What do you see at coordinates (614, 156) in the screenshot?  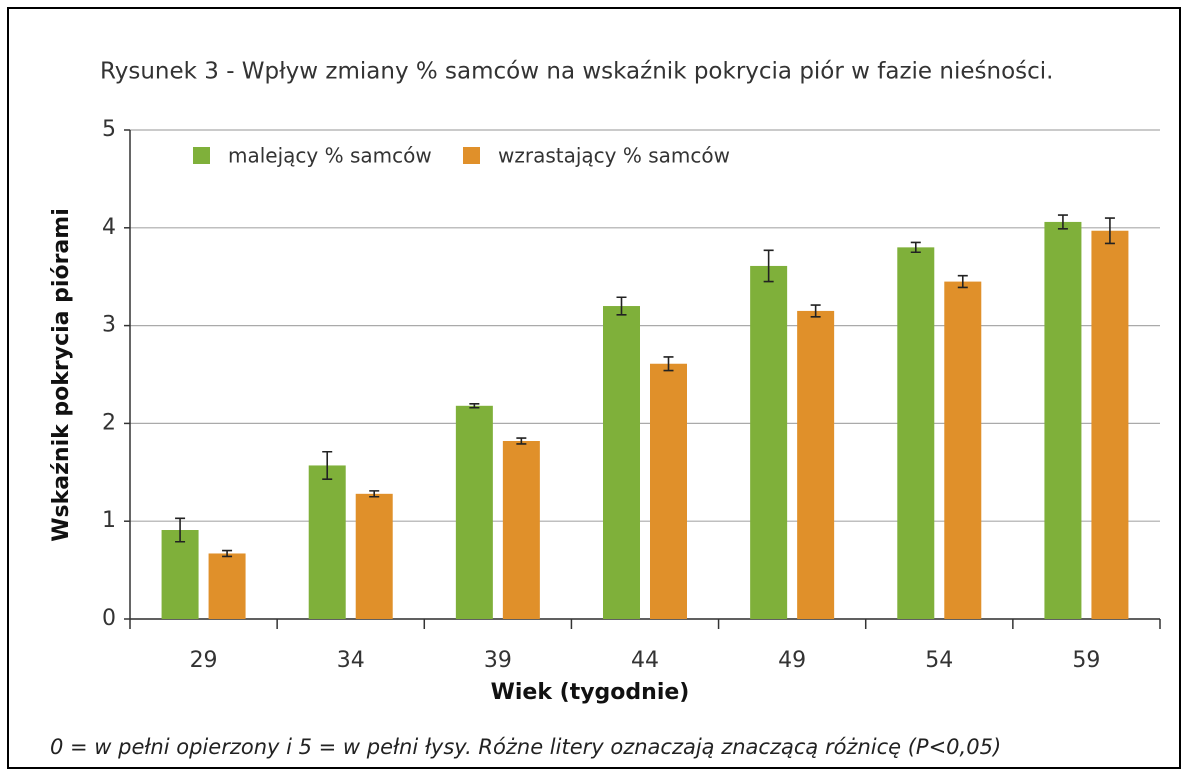 I see `legend-label: wzrastający % samców` at bounding box center [614, 156].